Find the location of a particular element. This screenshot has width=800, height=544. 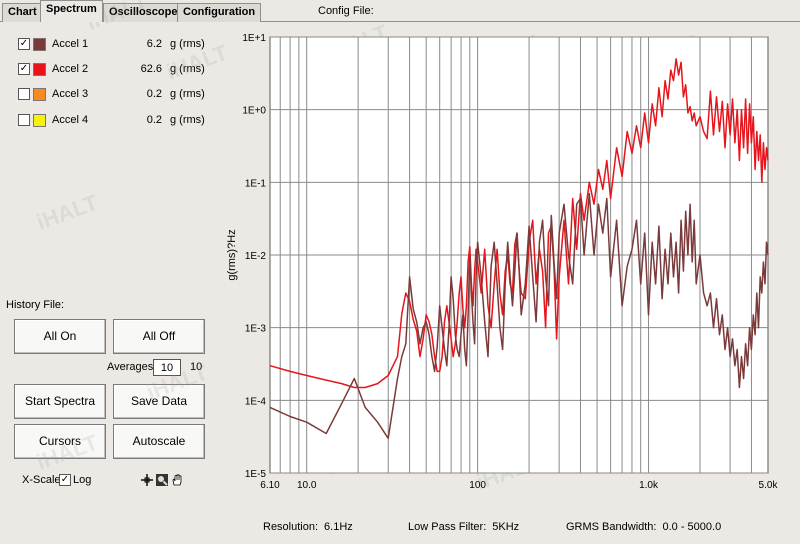

y-tick-label: 1E-5 is located at coordinates (256, 474).